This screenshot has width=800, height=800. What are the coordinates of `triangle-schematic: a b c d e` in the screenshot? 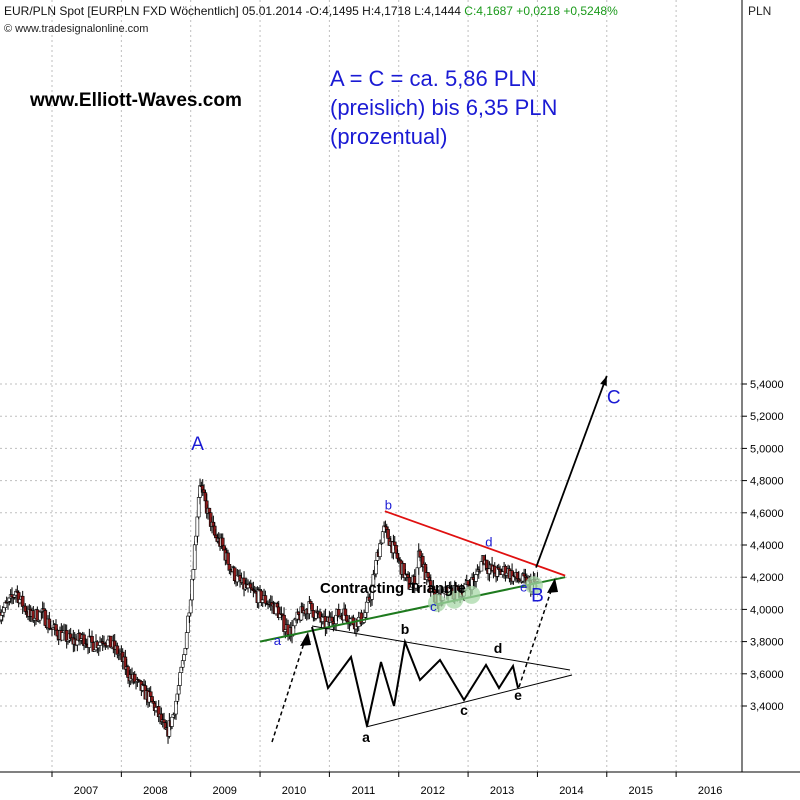 It's located at (422, 661).